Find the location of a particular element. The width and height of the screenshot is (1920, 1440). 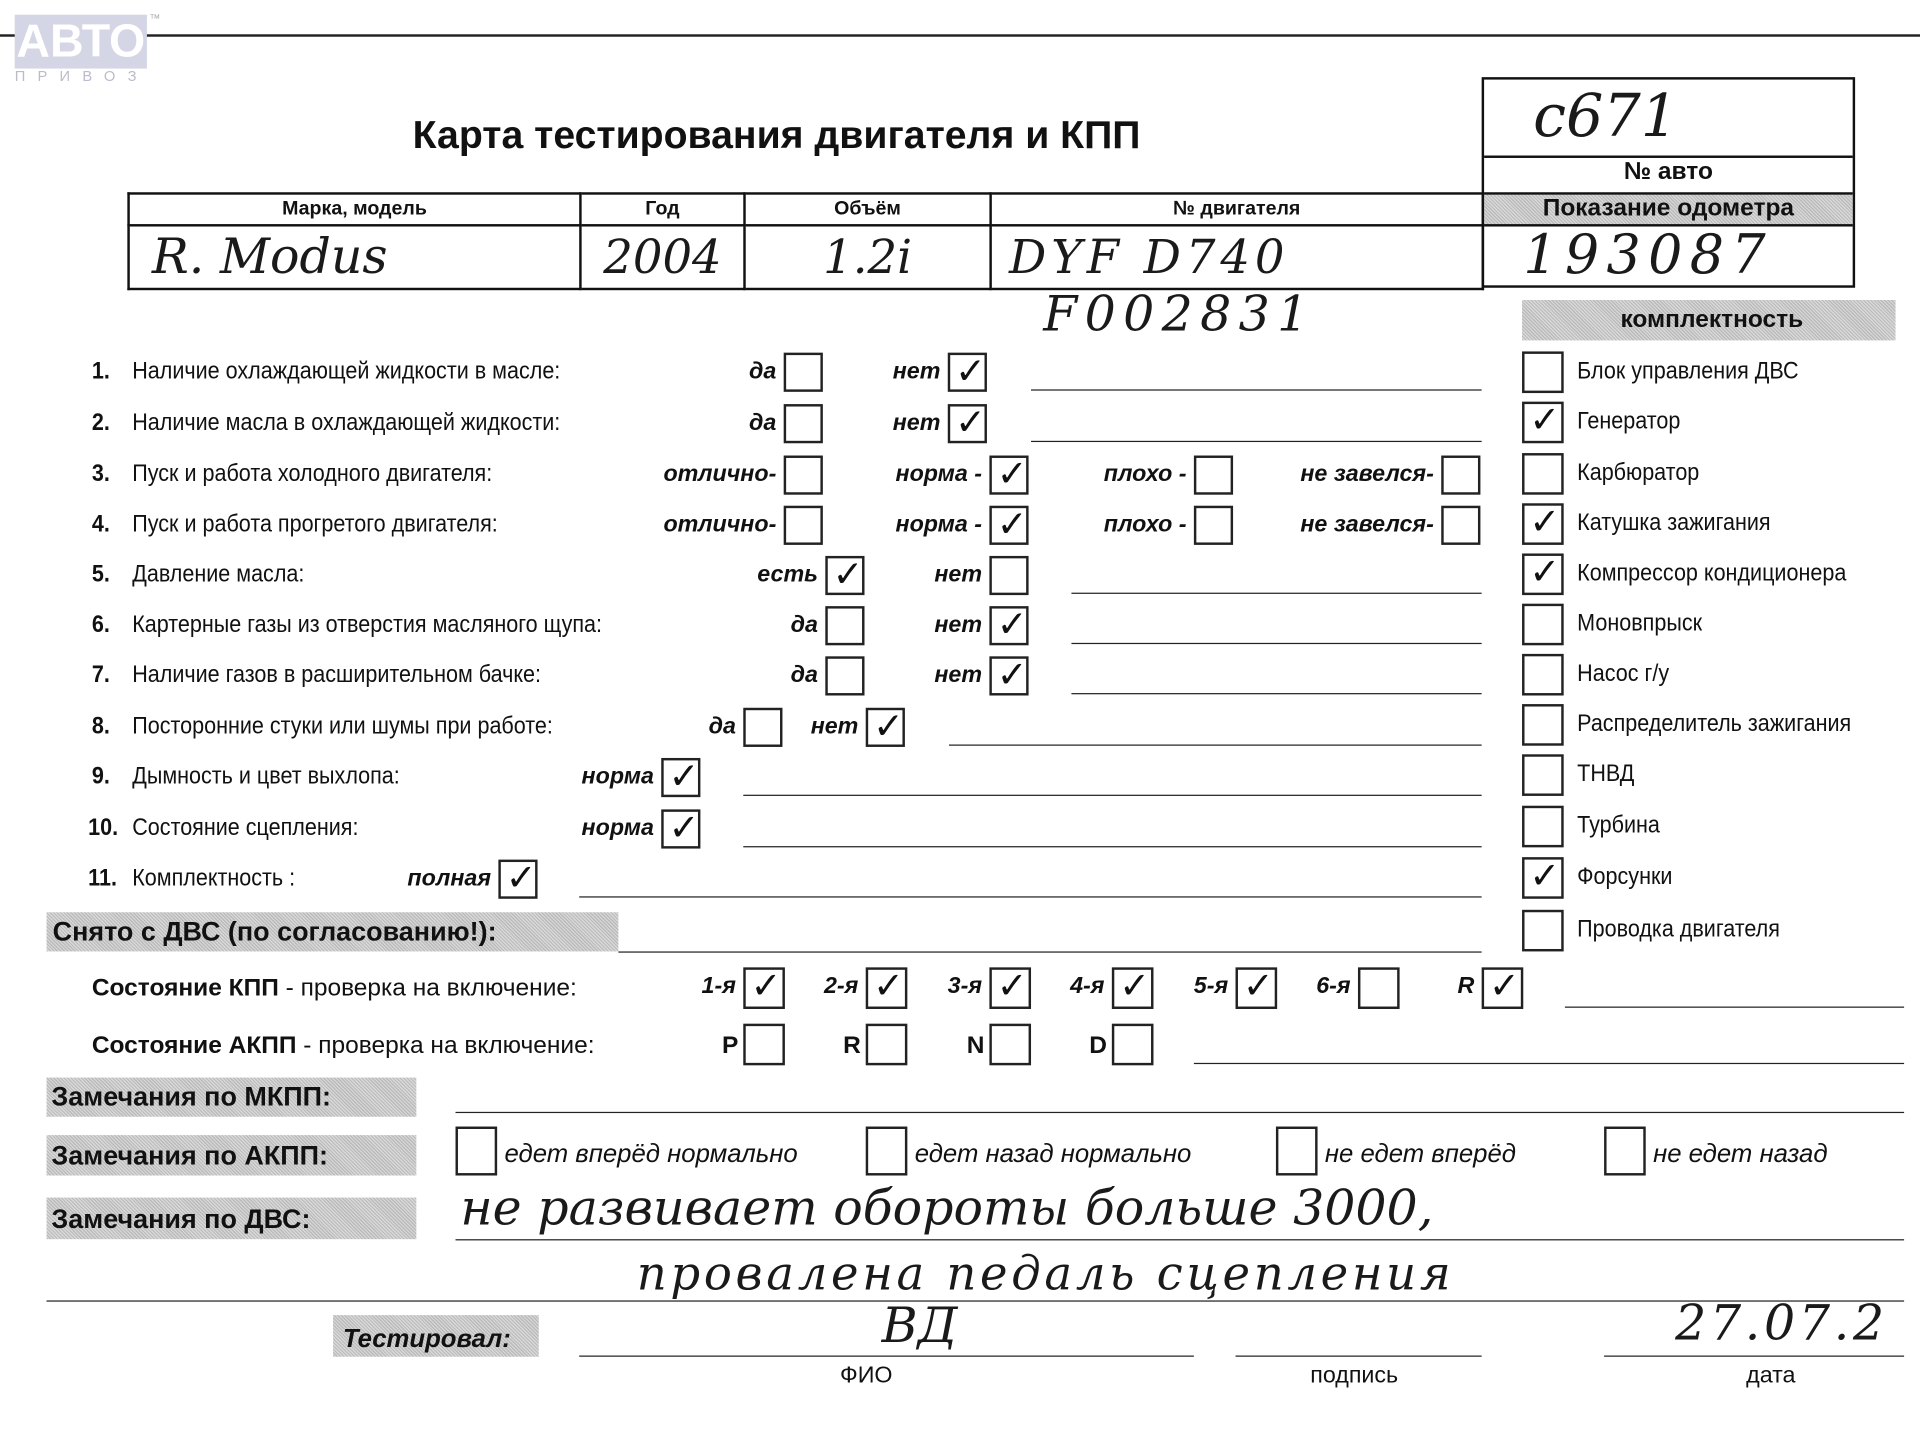

volume-value: 1.2i is located at coordinates (867, 257).